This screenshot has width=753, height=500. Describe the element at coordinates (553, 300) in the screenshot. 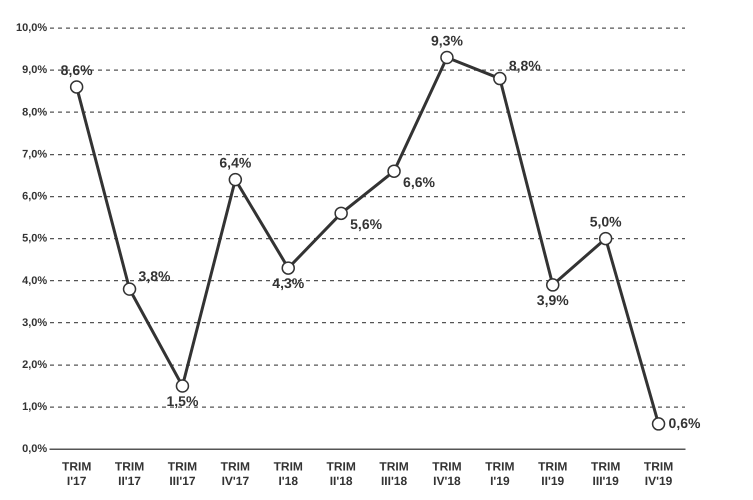

I see `data-label: 3,9%` at that location.